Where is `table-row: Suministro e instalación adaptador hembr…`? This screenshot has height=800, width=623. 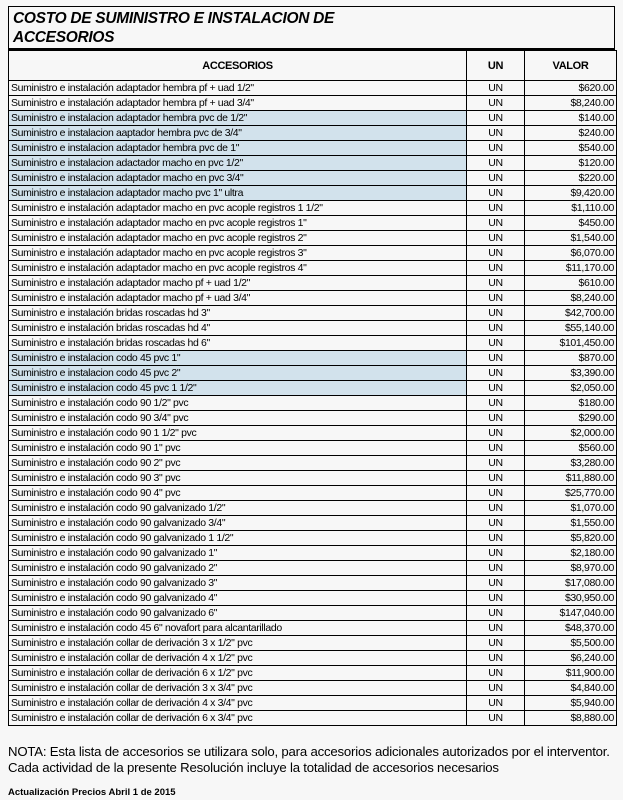 table-row: Suministro e instalación adaptador hembr… is located at coordinates (312, 103).